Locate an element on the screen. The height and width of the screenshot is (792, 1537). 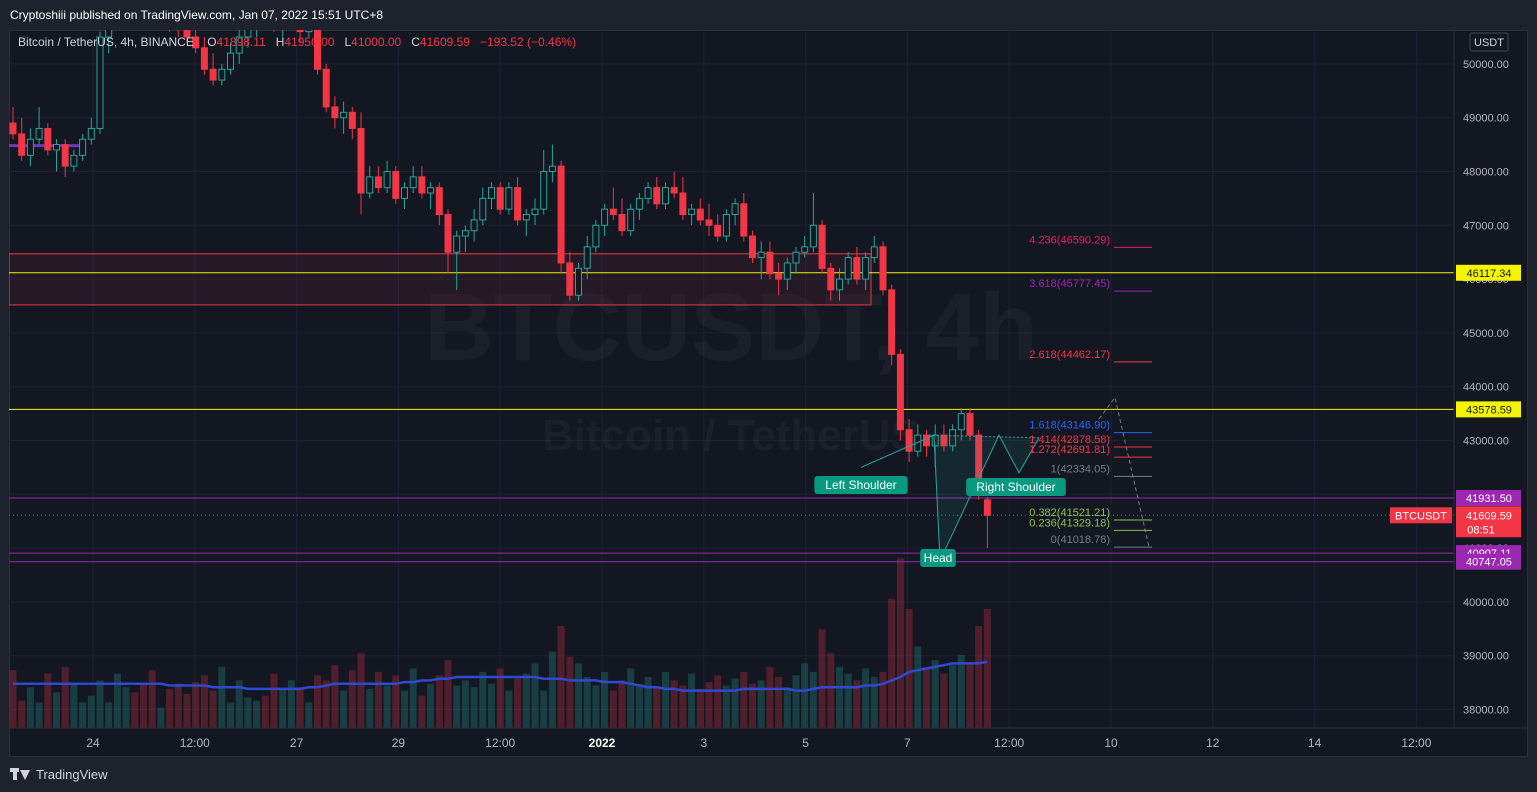
symbol-tag-text: BTCUSDT is located at coordinates (1421, 516).